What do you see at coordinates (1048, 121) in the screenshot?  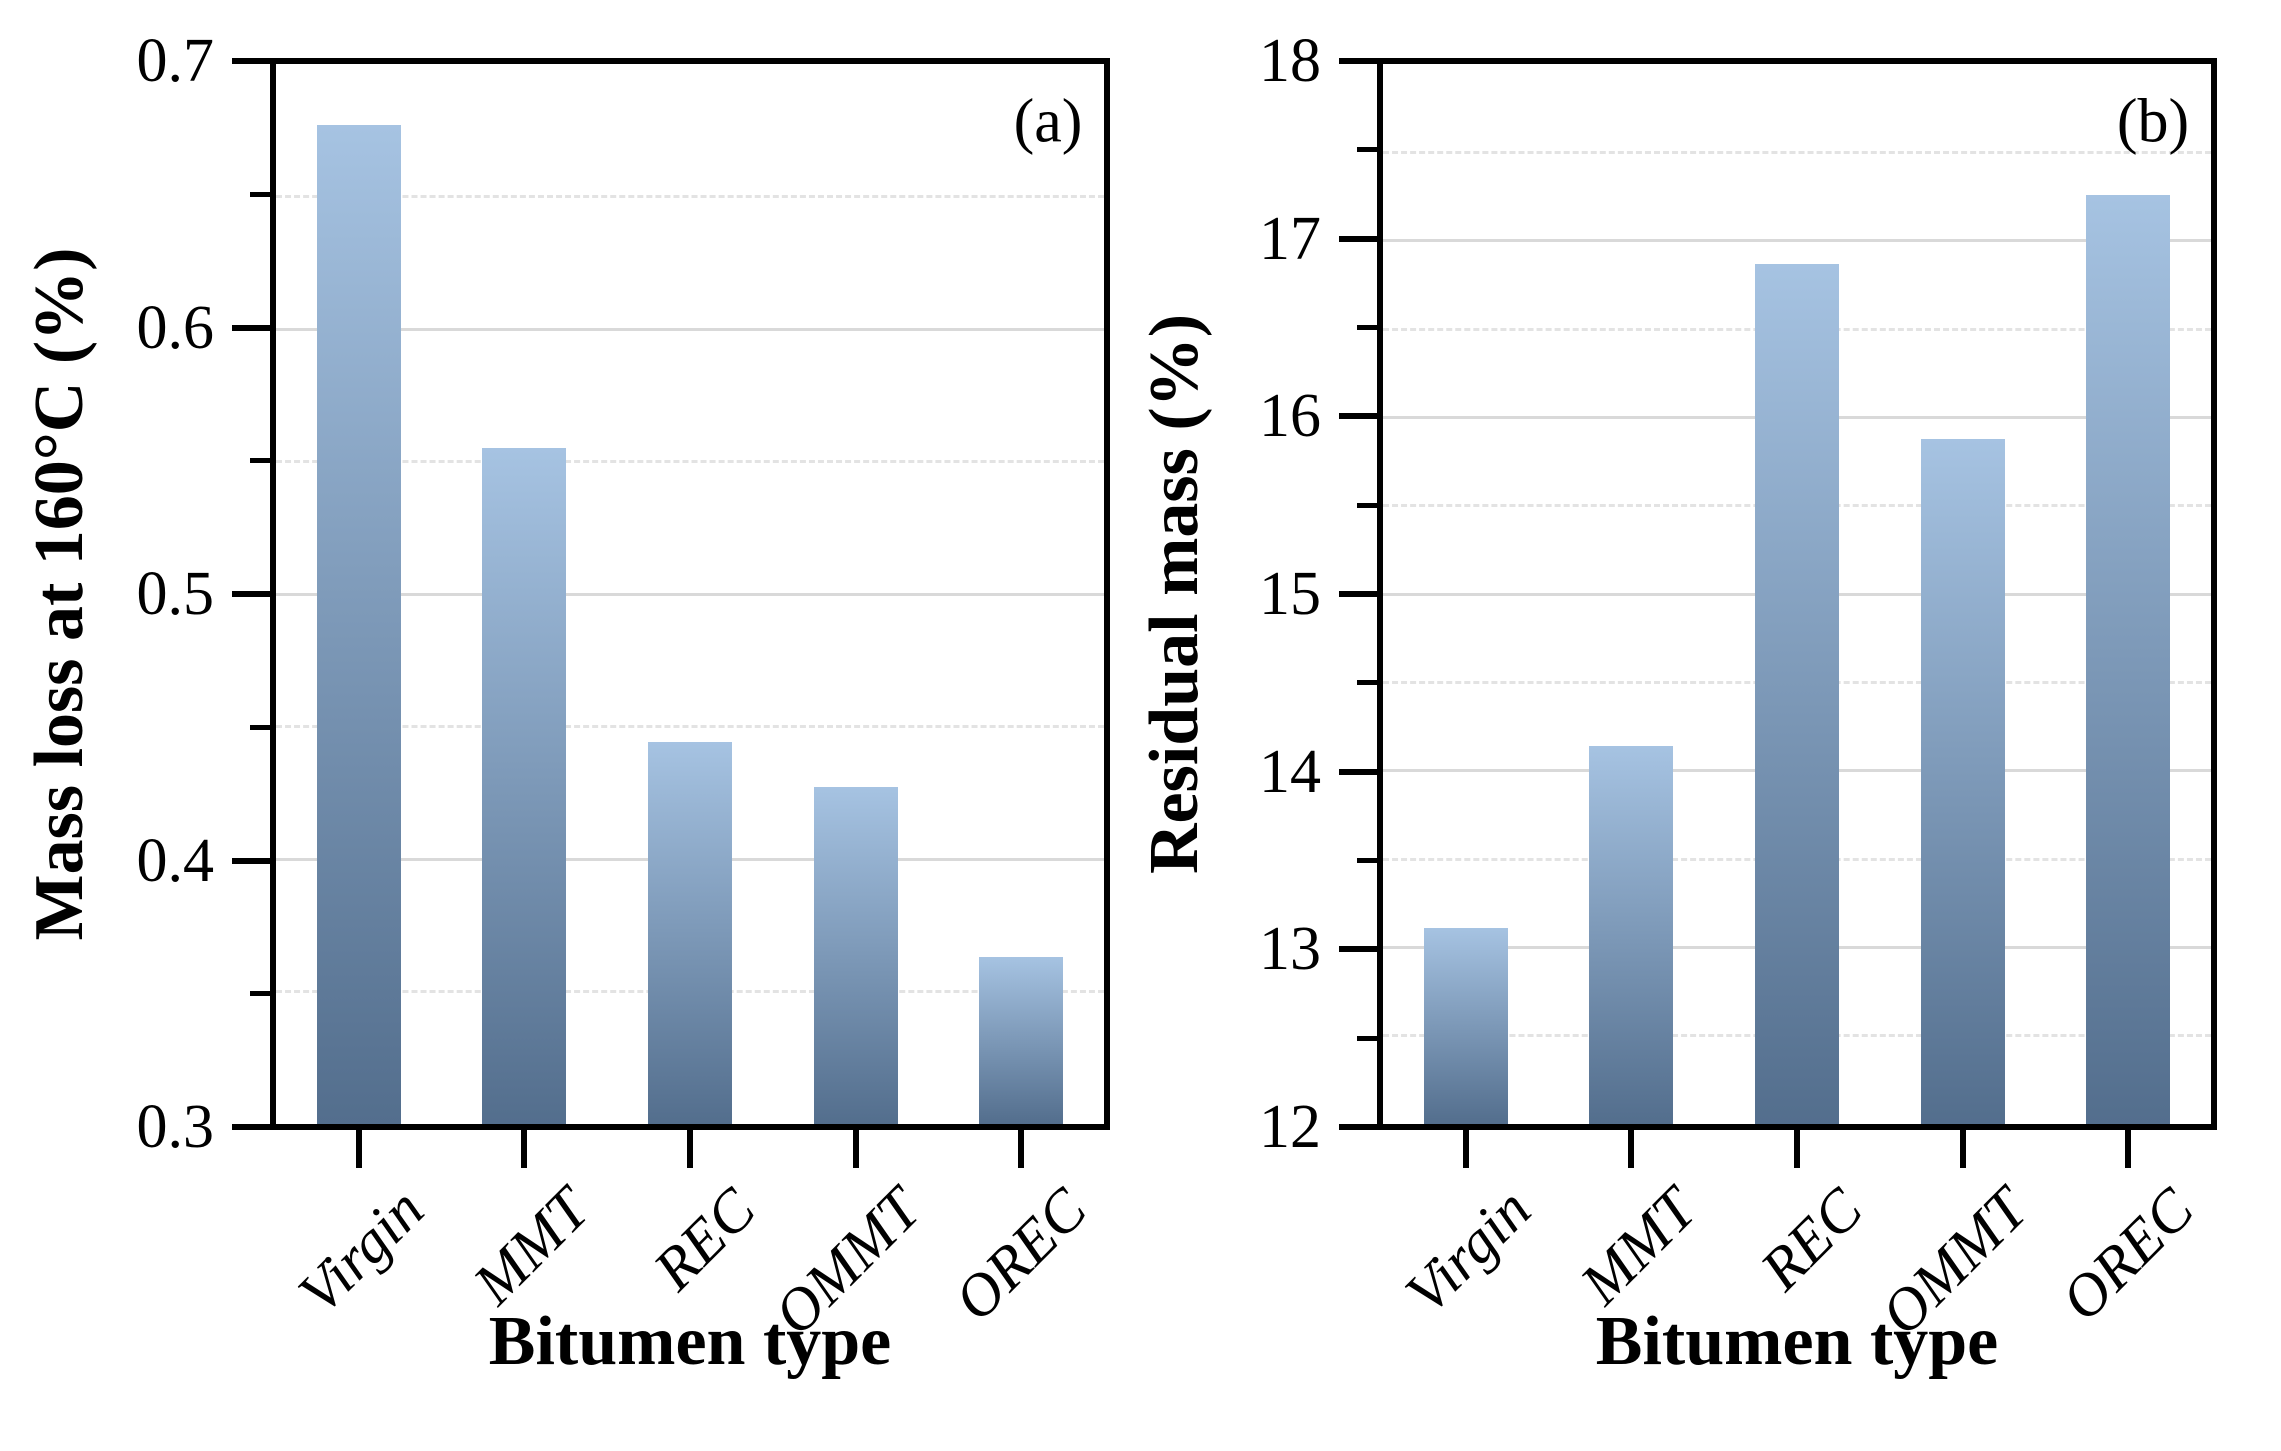 I see `panel-a-label: (a)` at bounding box center [1048, 121].